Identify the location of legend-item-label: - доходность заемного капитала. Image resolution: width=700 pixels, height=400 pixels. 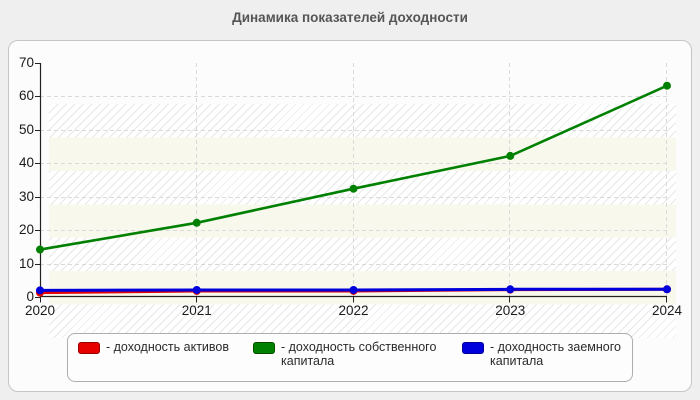
(555, 354).